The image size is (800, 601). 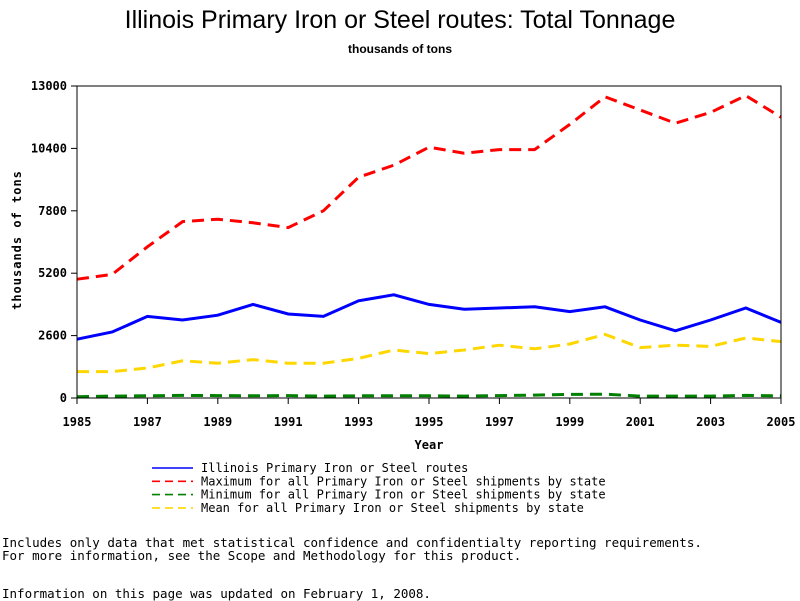 I want to click on x-tick-label: 2005, so click(x=781, y=422).